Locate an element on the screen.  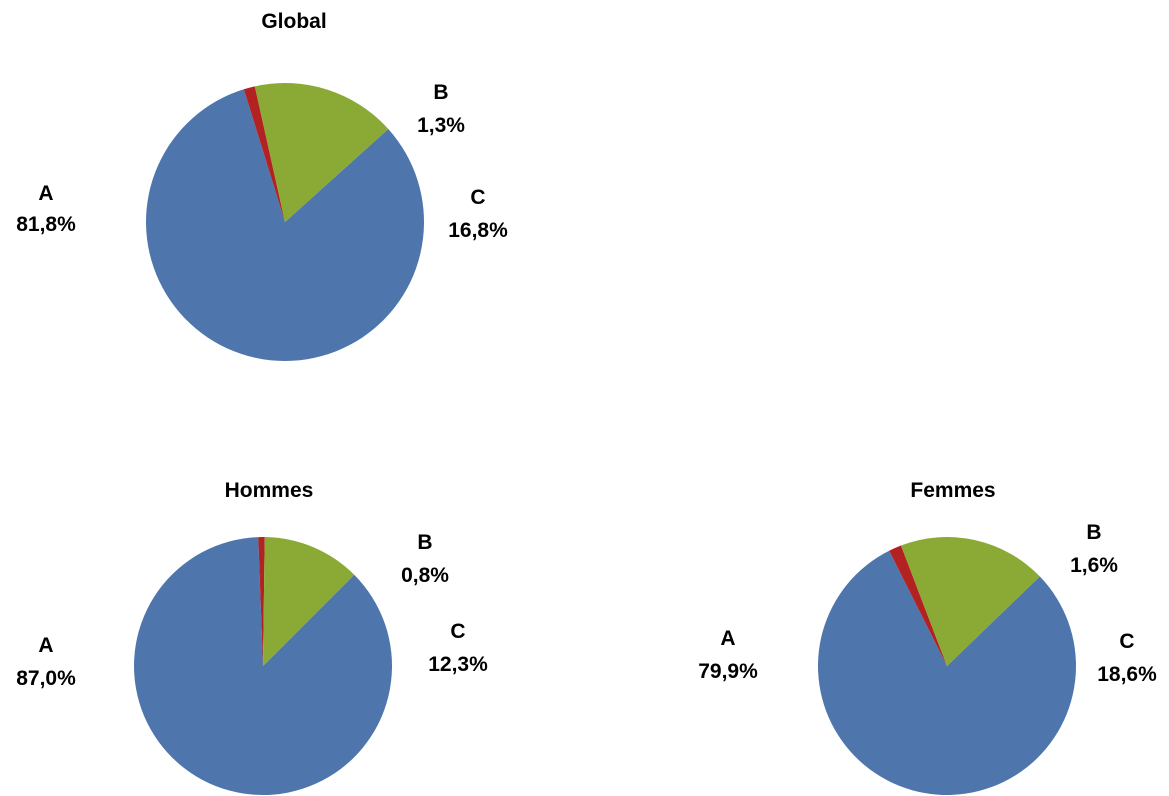
slice-label-hommes-b-value: 0,8% is located at coordinates (425, 575).